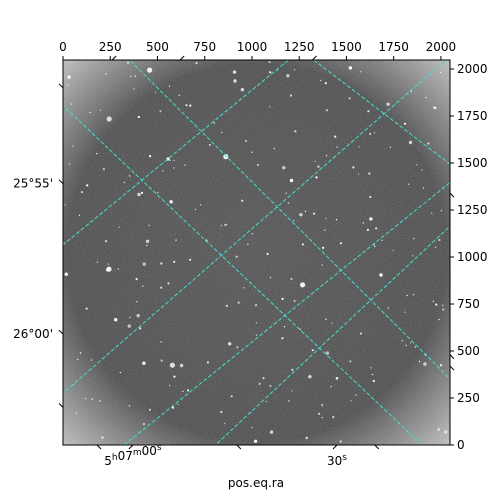  Describe the element at coordinates (472, 257) in the screenshot. I see `right-tick-label: 1000` at that location.